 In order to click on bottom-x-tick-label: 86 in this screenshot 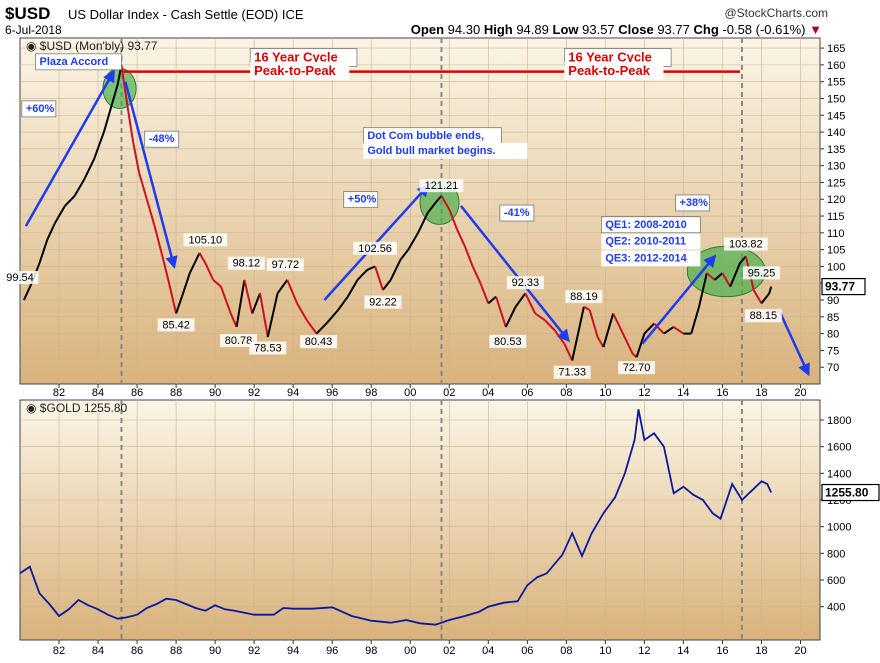, I will do `click(137, 651)`.